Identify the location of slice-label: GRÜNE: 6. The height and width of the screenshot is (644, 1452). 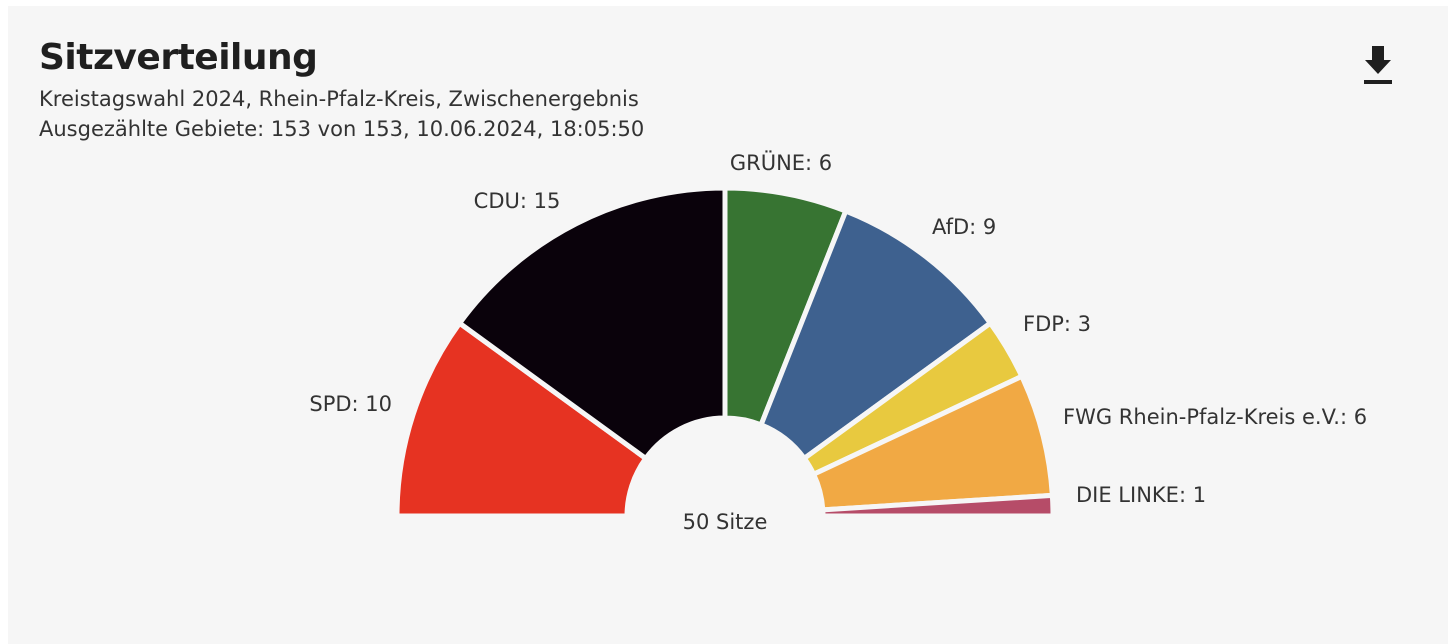
(781, 162).